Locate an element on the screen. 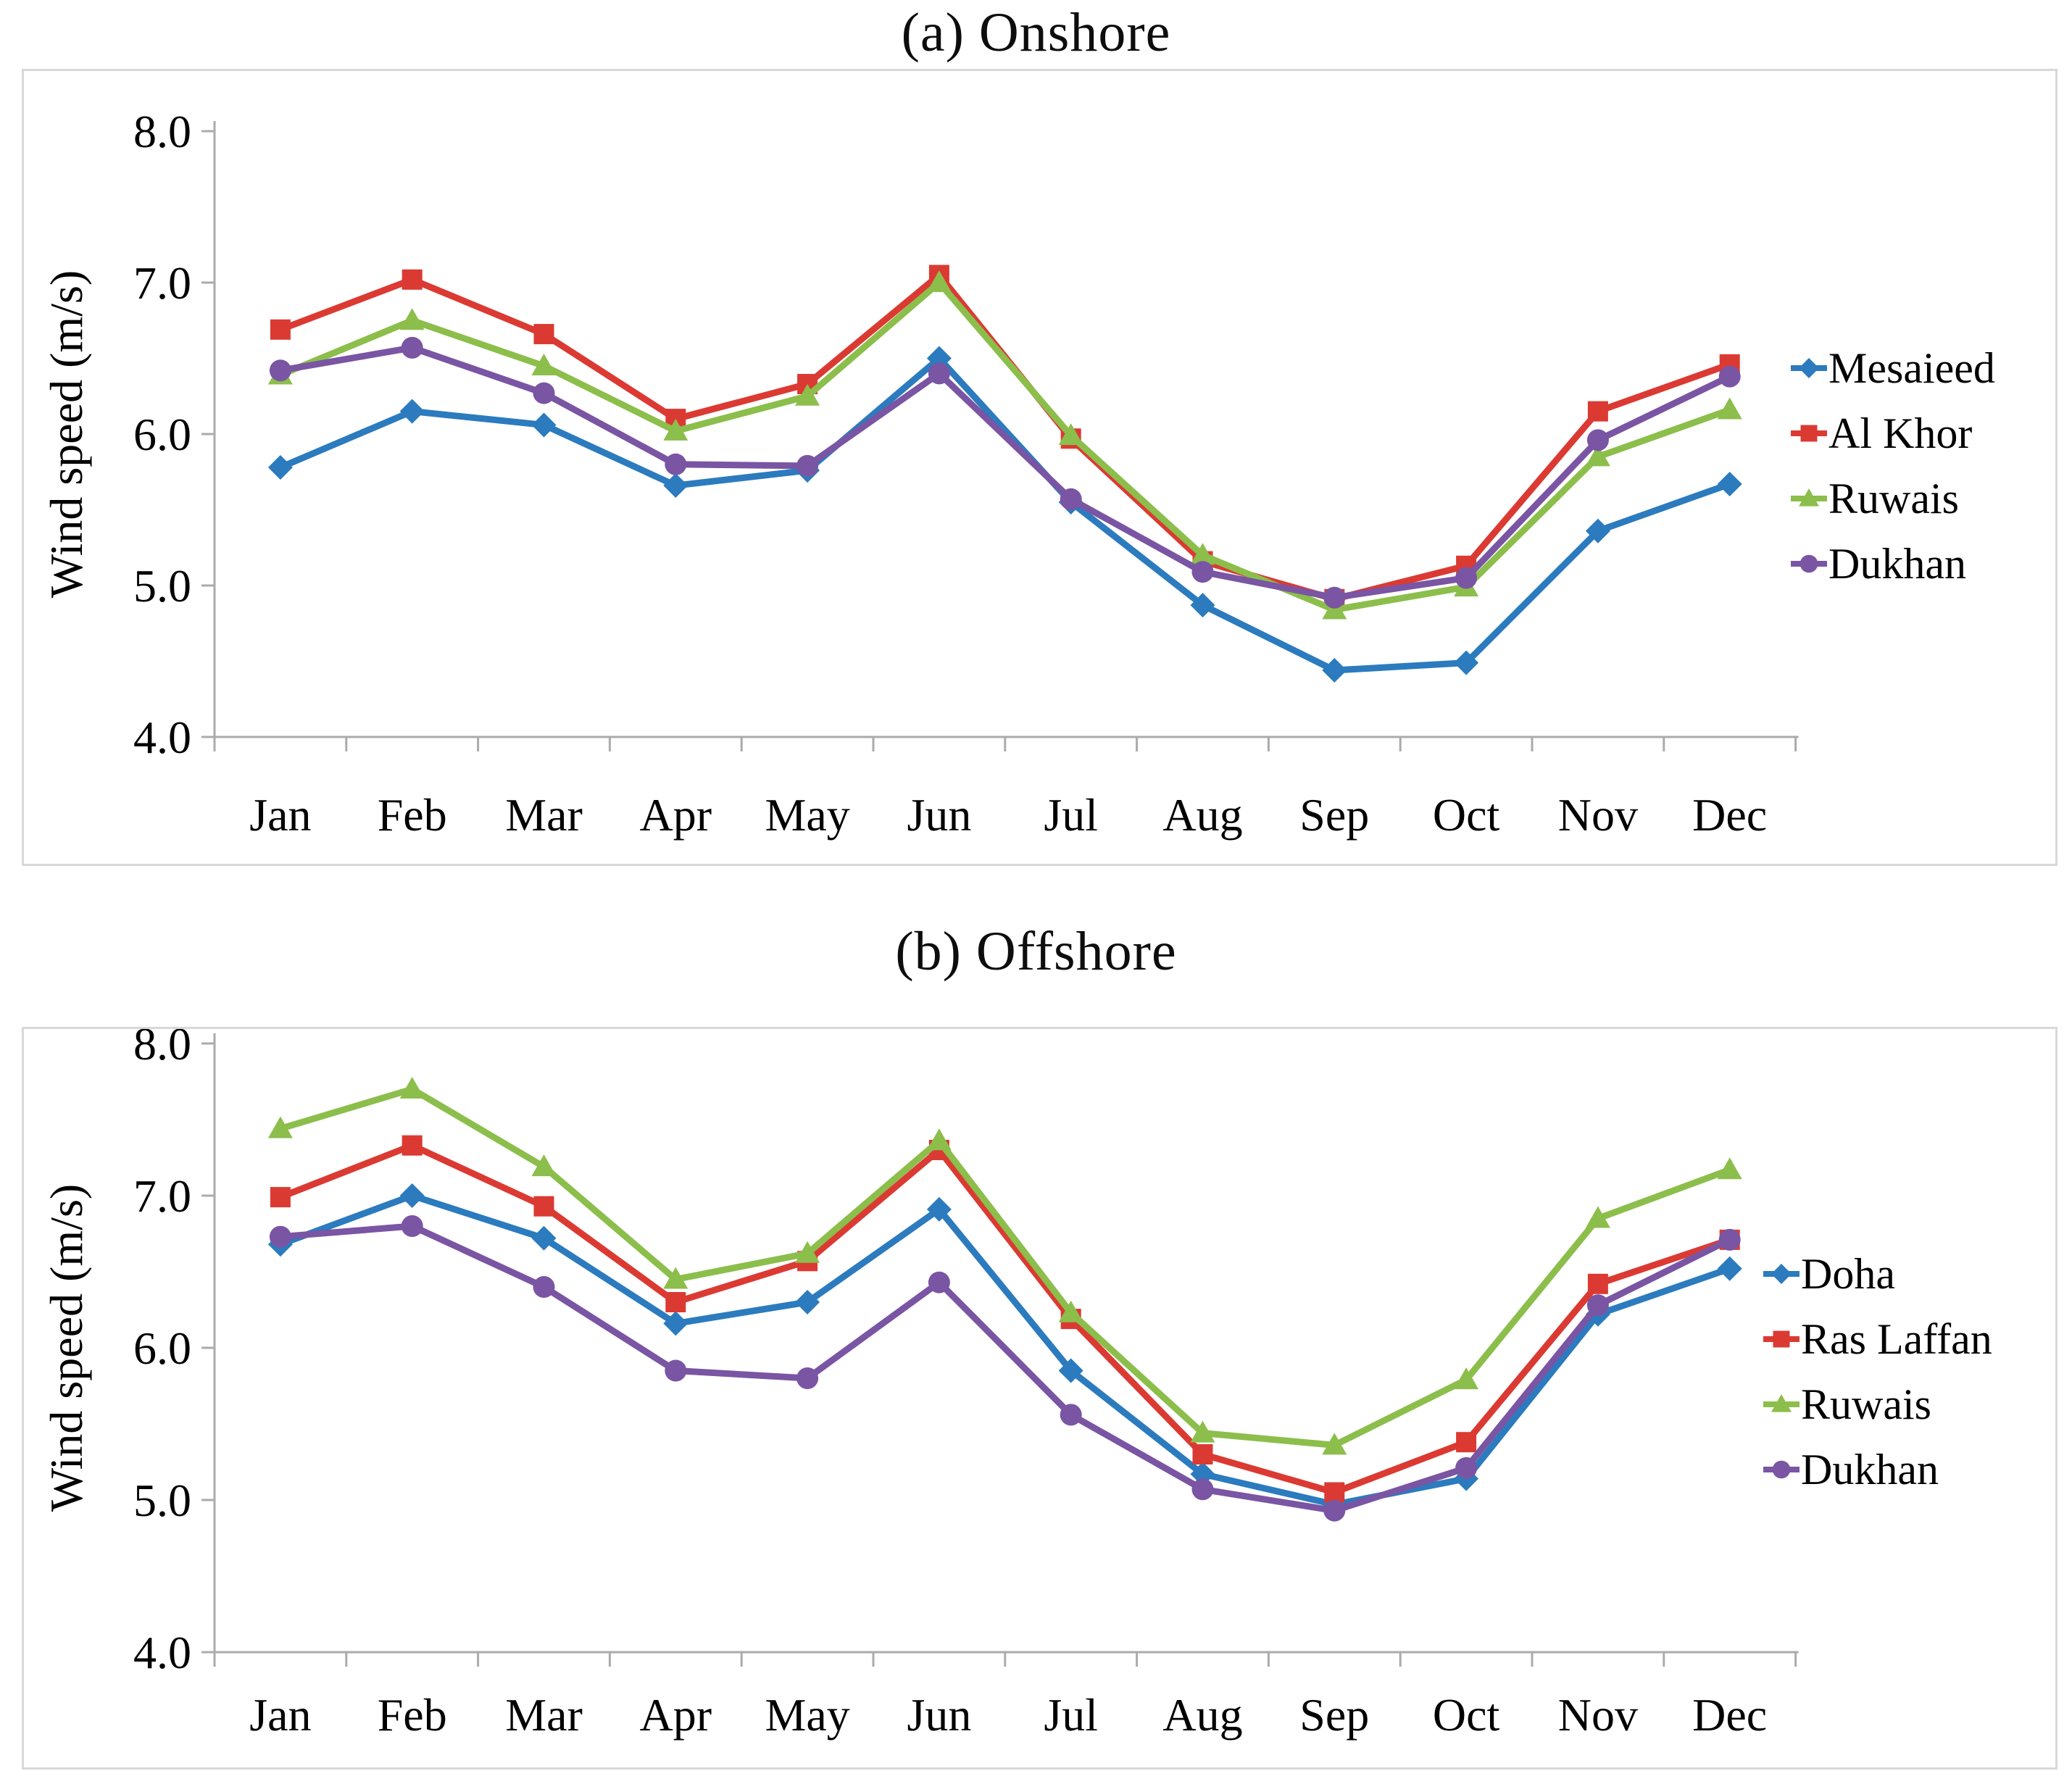 This screenshot has height=1771, width=2072. legend-item-ruwais-offshore: Ruwais is located at coordinates (1877, 1404).